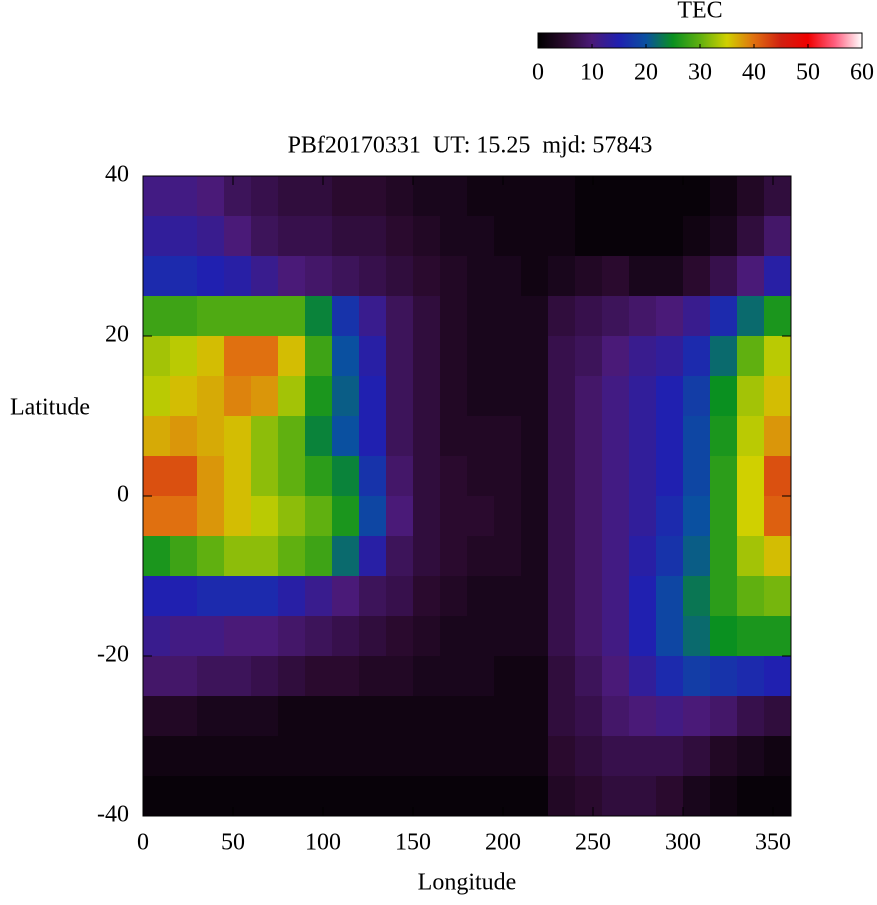 The height and width of the screenshot is (905, 877). Describe the element at coordinates (413, 843) in the screenshot. I see `x-tick-label: 150` at that location.